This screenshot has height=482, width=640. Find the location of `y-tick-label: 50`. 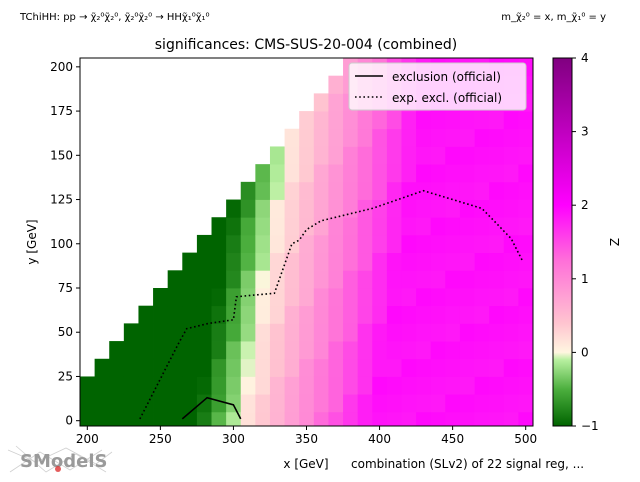

y-tick-label: 50 is located at coordinates (65, 332).